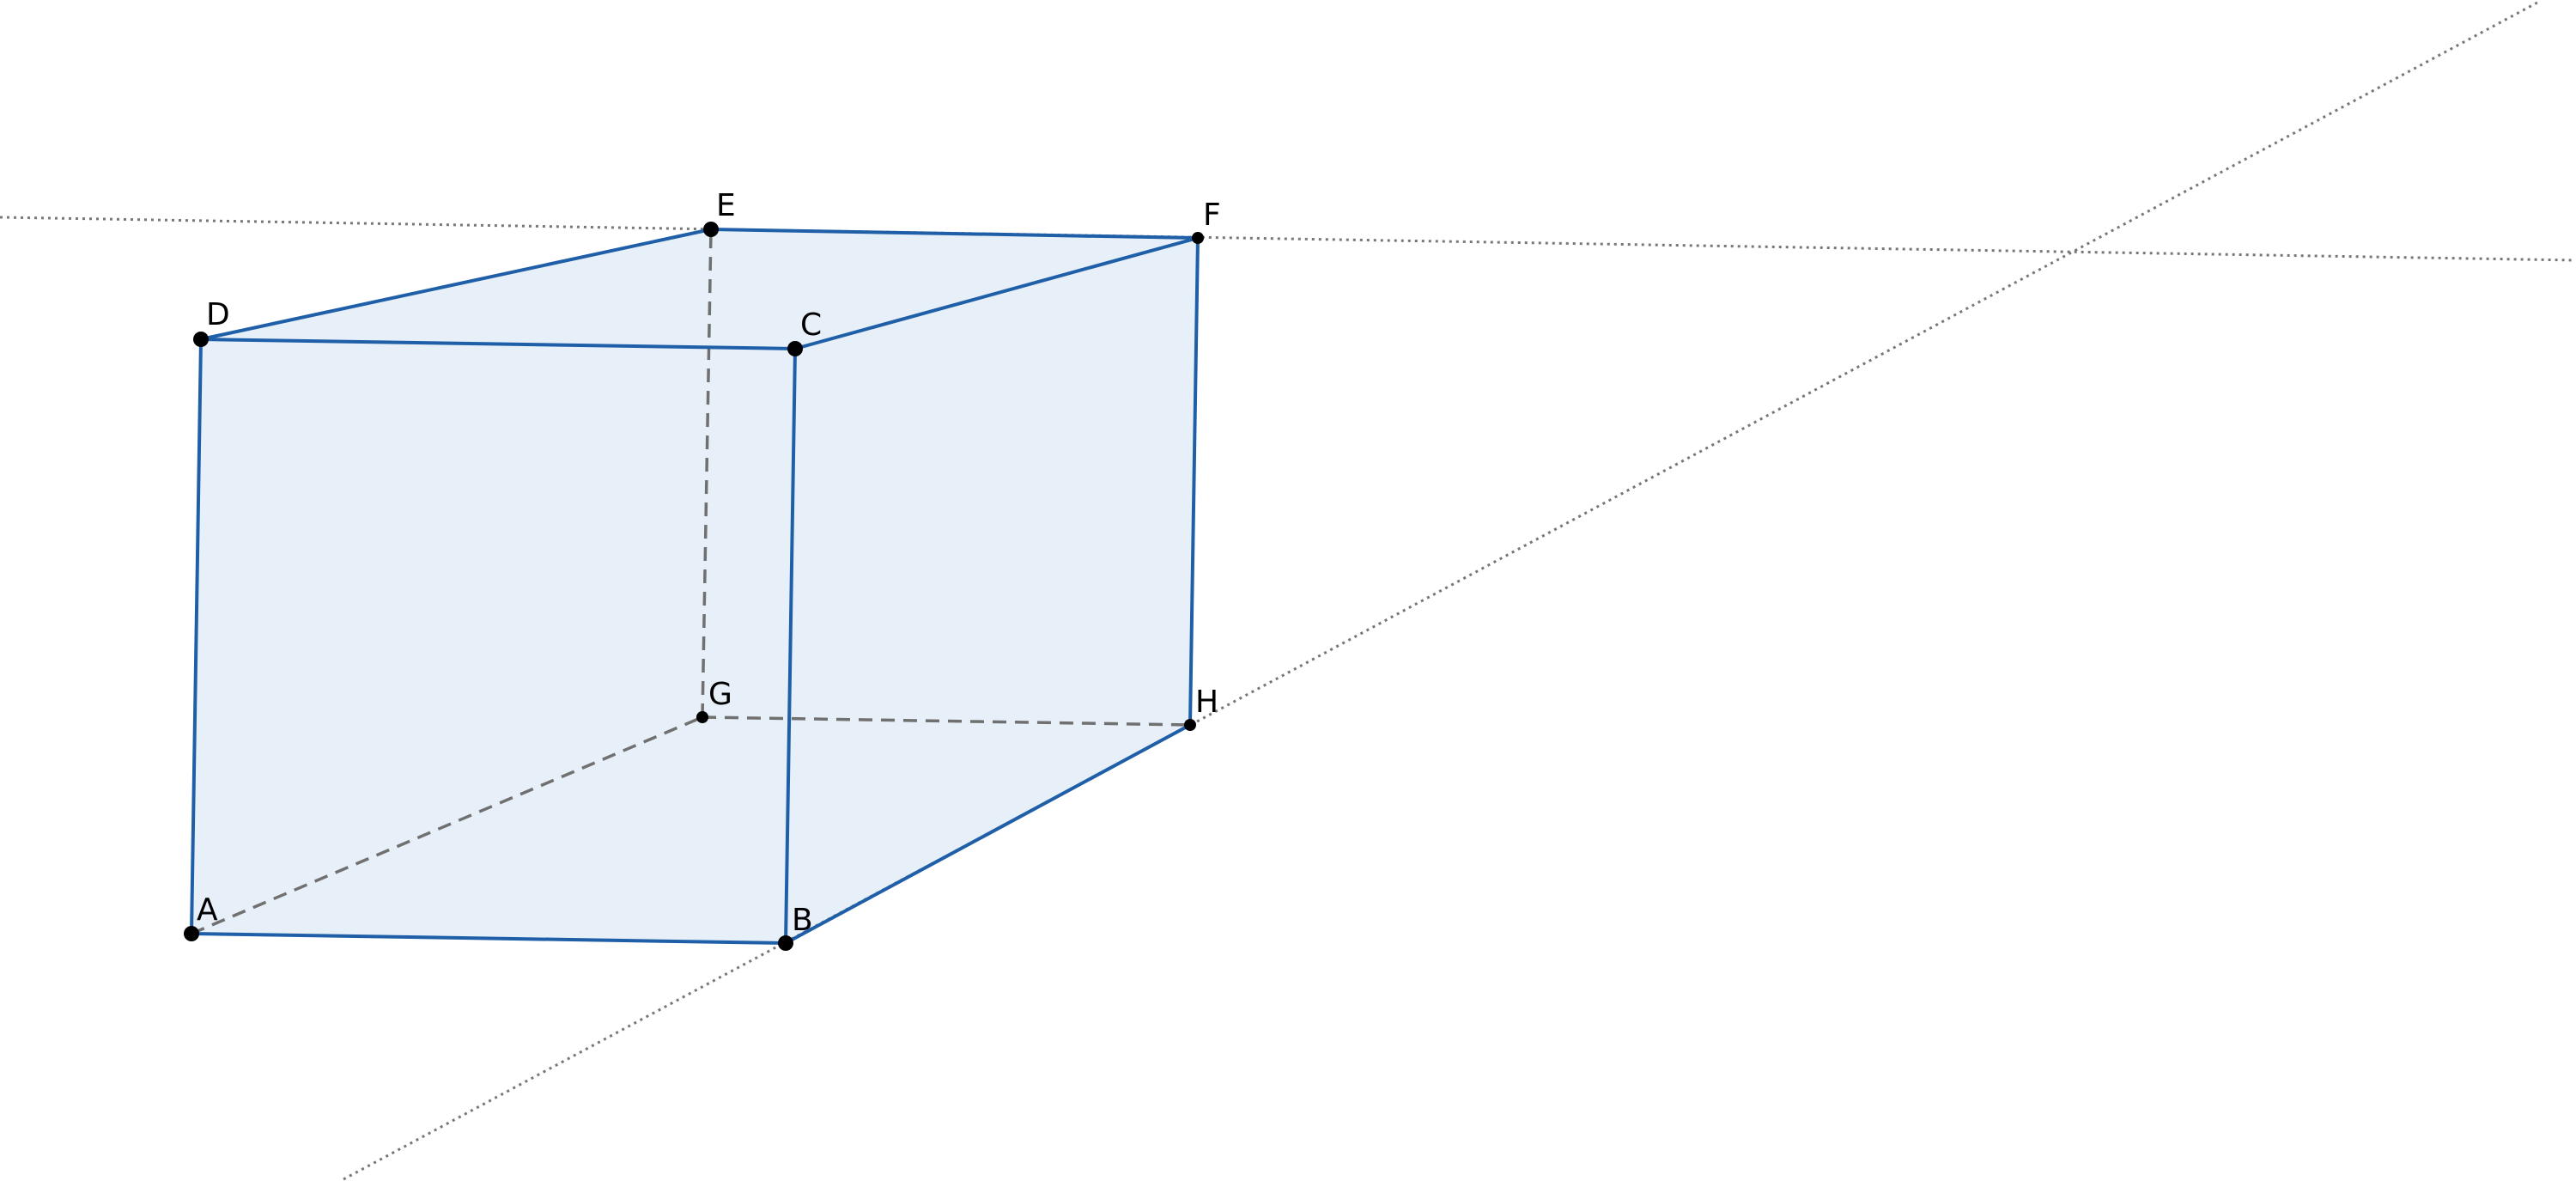  What do you see at coordinates (996, 293) in the screenshot?
I see `edge-fc` at bounding box center [996, 293].